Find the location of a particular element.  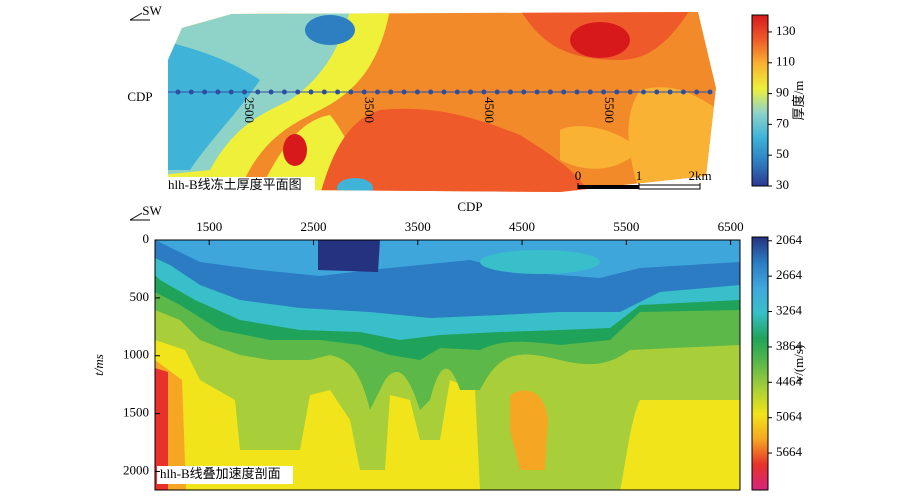

colorbar-tick-label: 2064 is located at coordinates (789, 239).